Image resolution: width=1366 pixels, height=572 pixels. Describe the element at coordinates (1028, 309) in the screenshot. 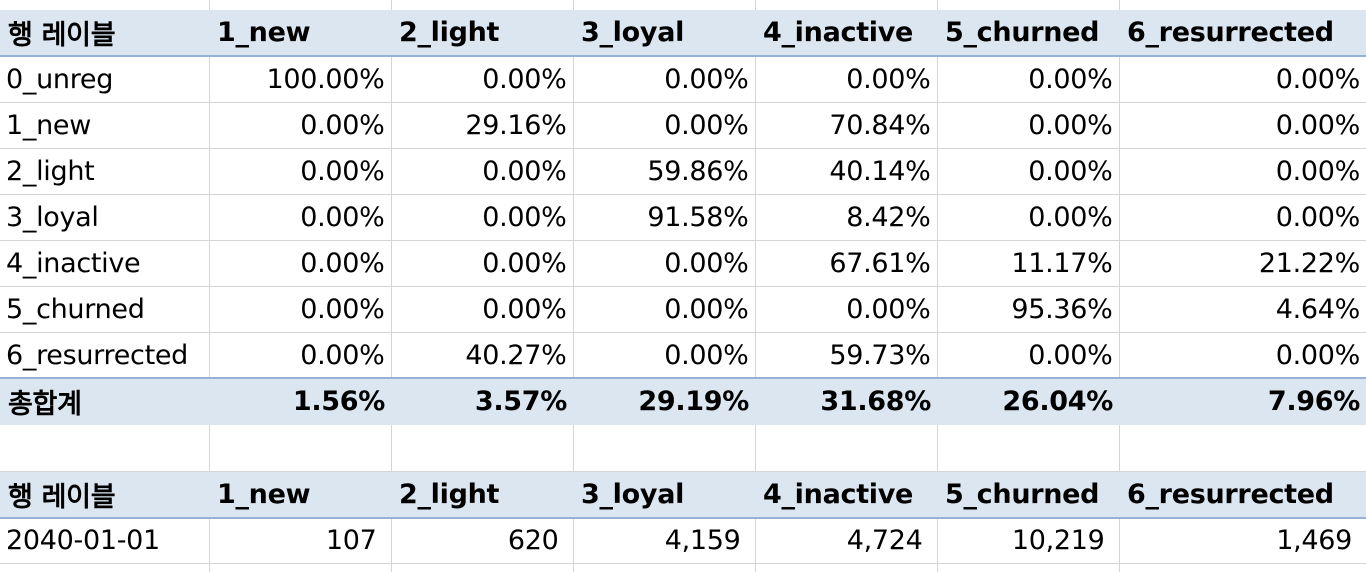

I see `pivot1-value-cell: 95.36%` at that location.